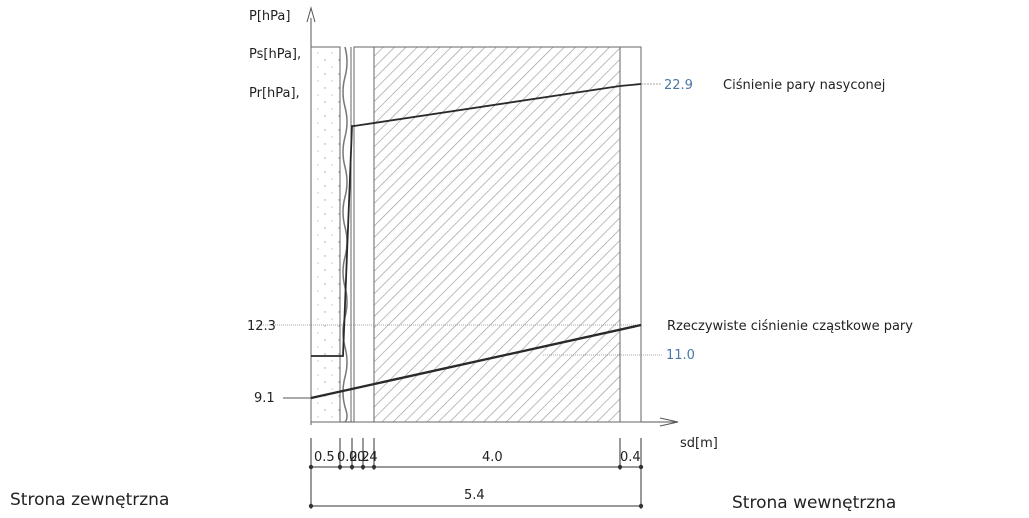 The image size is (1029, 518). Describe the element at coordinates (699, 443) in the screenshot. I see `x-axis-label: sd[m]` at that location.